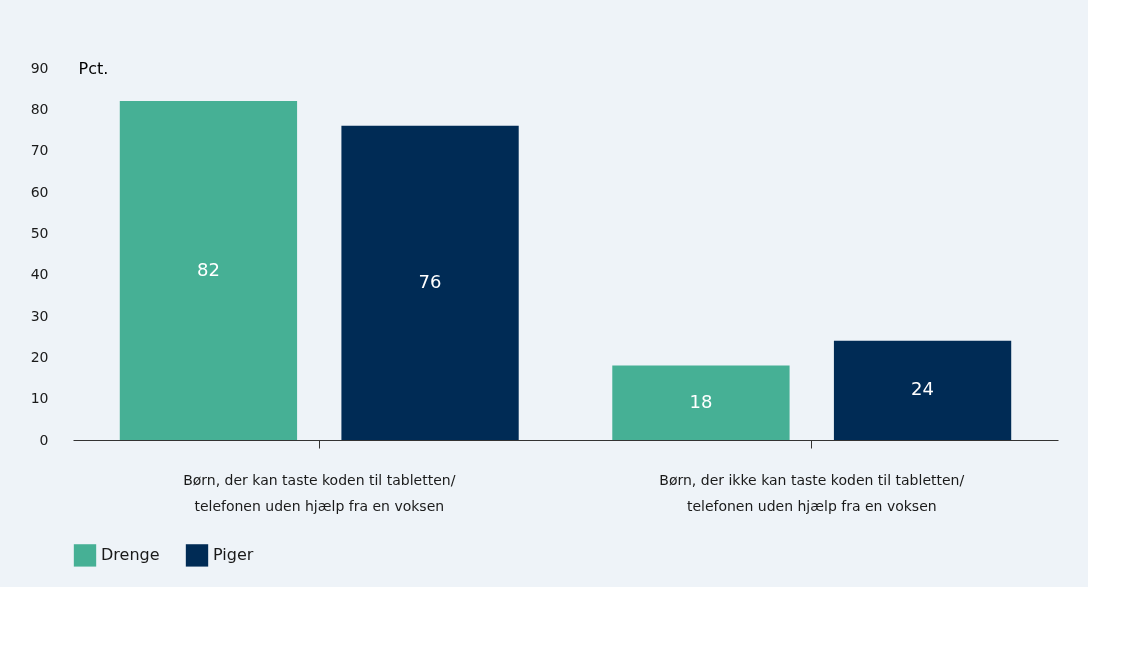 Image resolution: width=1131 pixels, height=671 pixels. What do you see at coordinates (233, 555) in the screenshot?
I see `legend-label: Piger` at bounding box center [233, 555].